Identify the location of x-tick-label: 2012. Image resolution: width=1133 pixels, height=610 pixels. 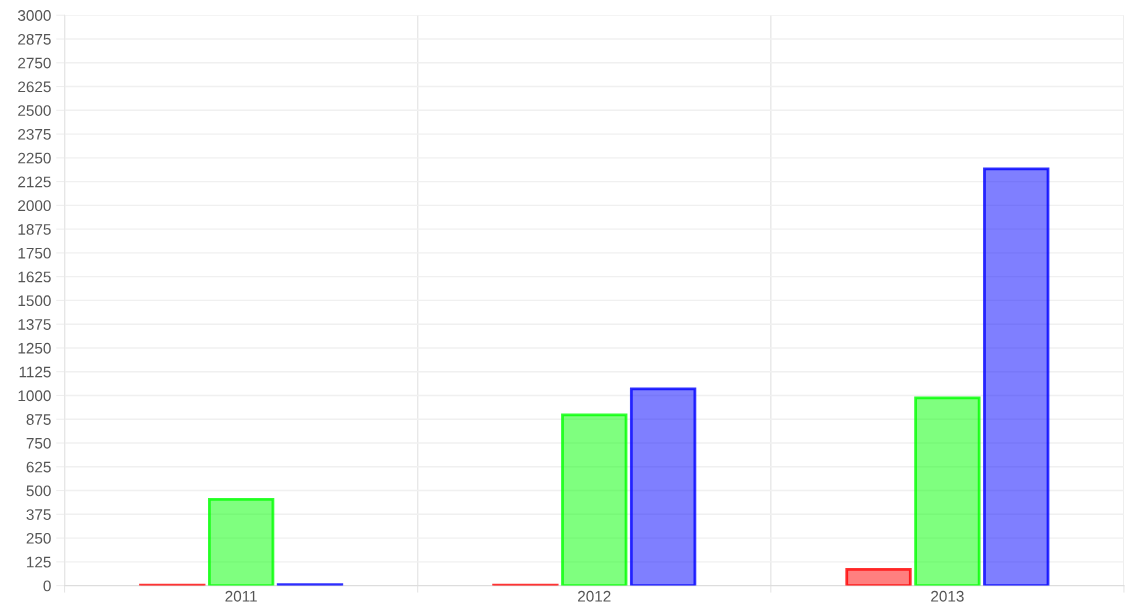
(594, 596).